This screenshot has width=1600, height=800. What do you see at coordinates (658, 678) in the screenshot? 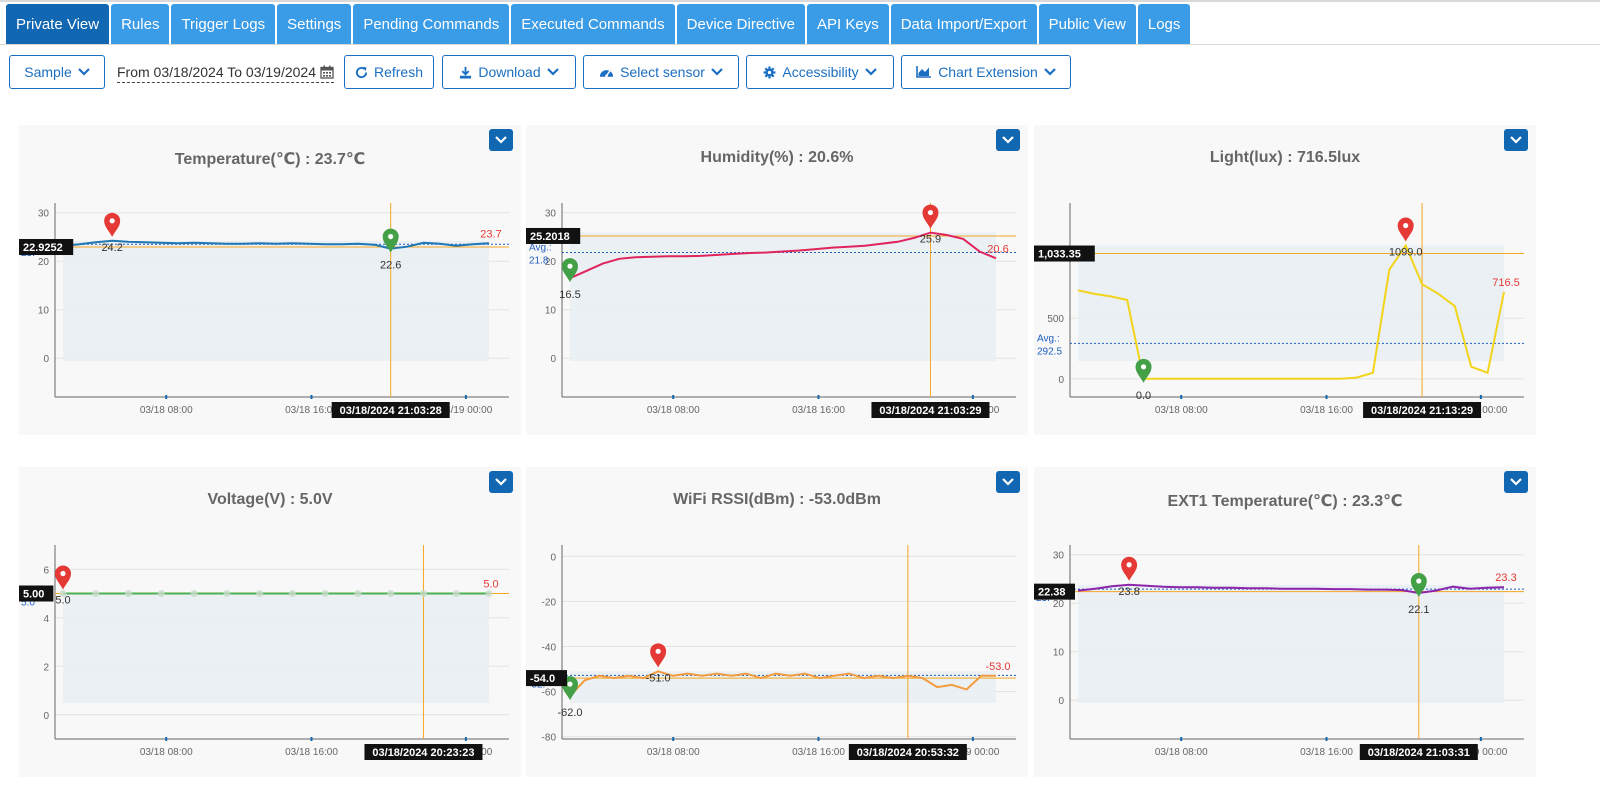
I see `max-value-label: -51.0` at bounding box center [658, 678].